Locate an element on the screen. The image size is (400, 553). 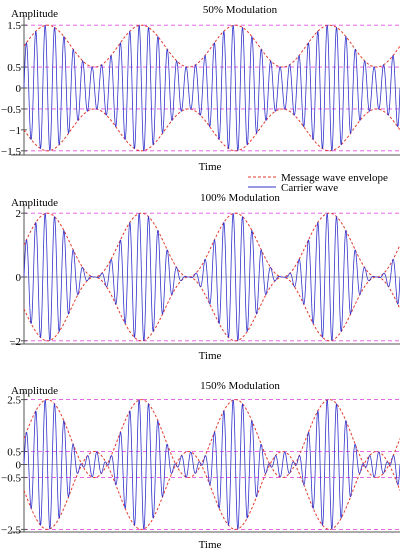
y-tick-label: 1.5 is located at coordinates (14, 26).